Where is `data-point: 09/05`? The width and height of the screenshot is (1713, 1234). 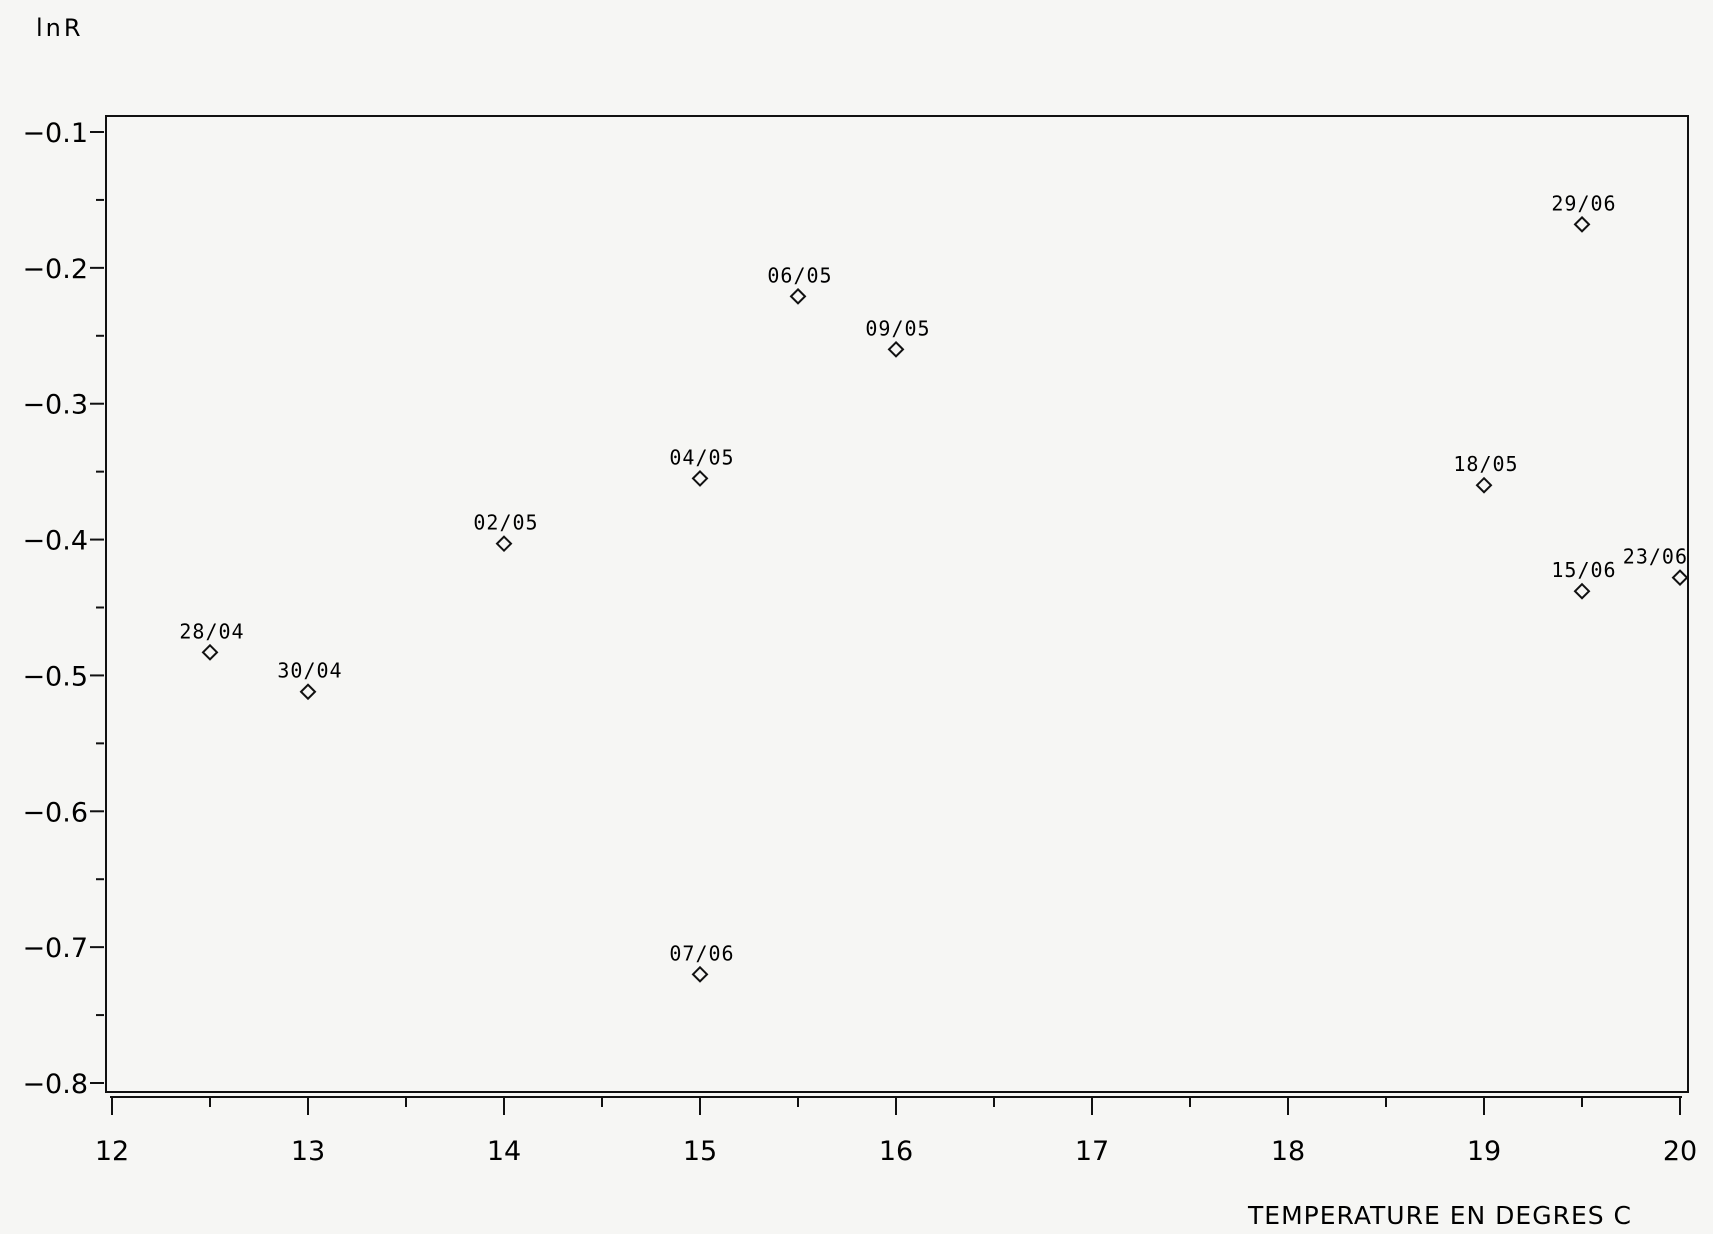
data-point: 09/05 is located at coordinates (897, 337).